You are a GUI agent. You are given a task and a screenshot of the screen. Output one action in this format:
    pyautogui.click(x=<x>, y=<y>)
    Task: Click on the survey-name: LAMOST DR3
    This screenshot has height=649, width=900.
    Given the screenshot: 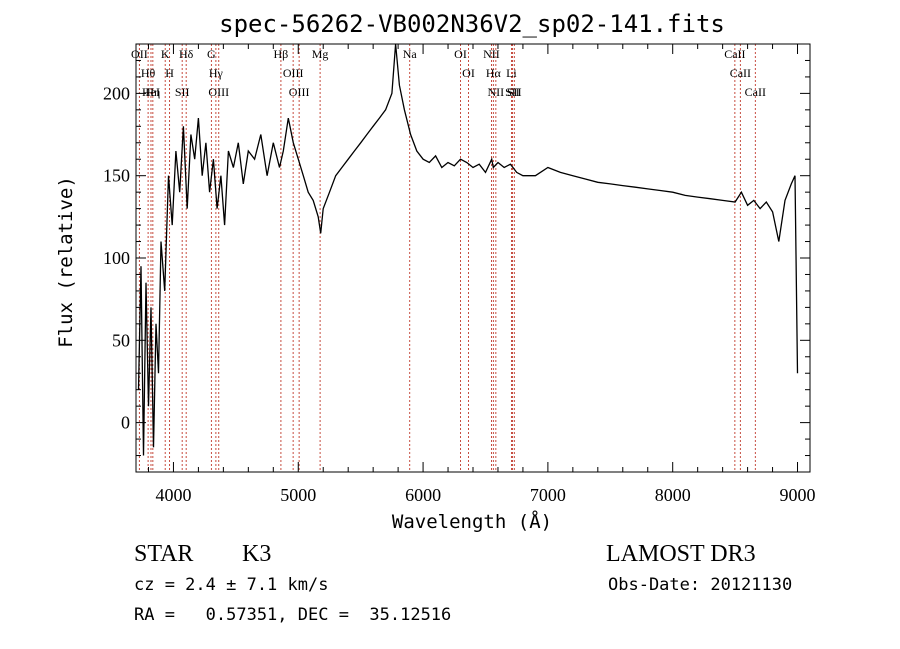 What is the action you would take?
    pyautogui.click(x=681, y=554)
    